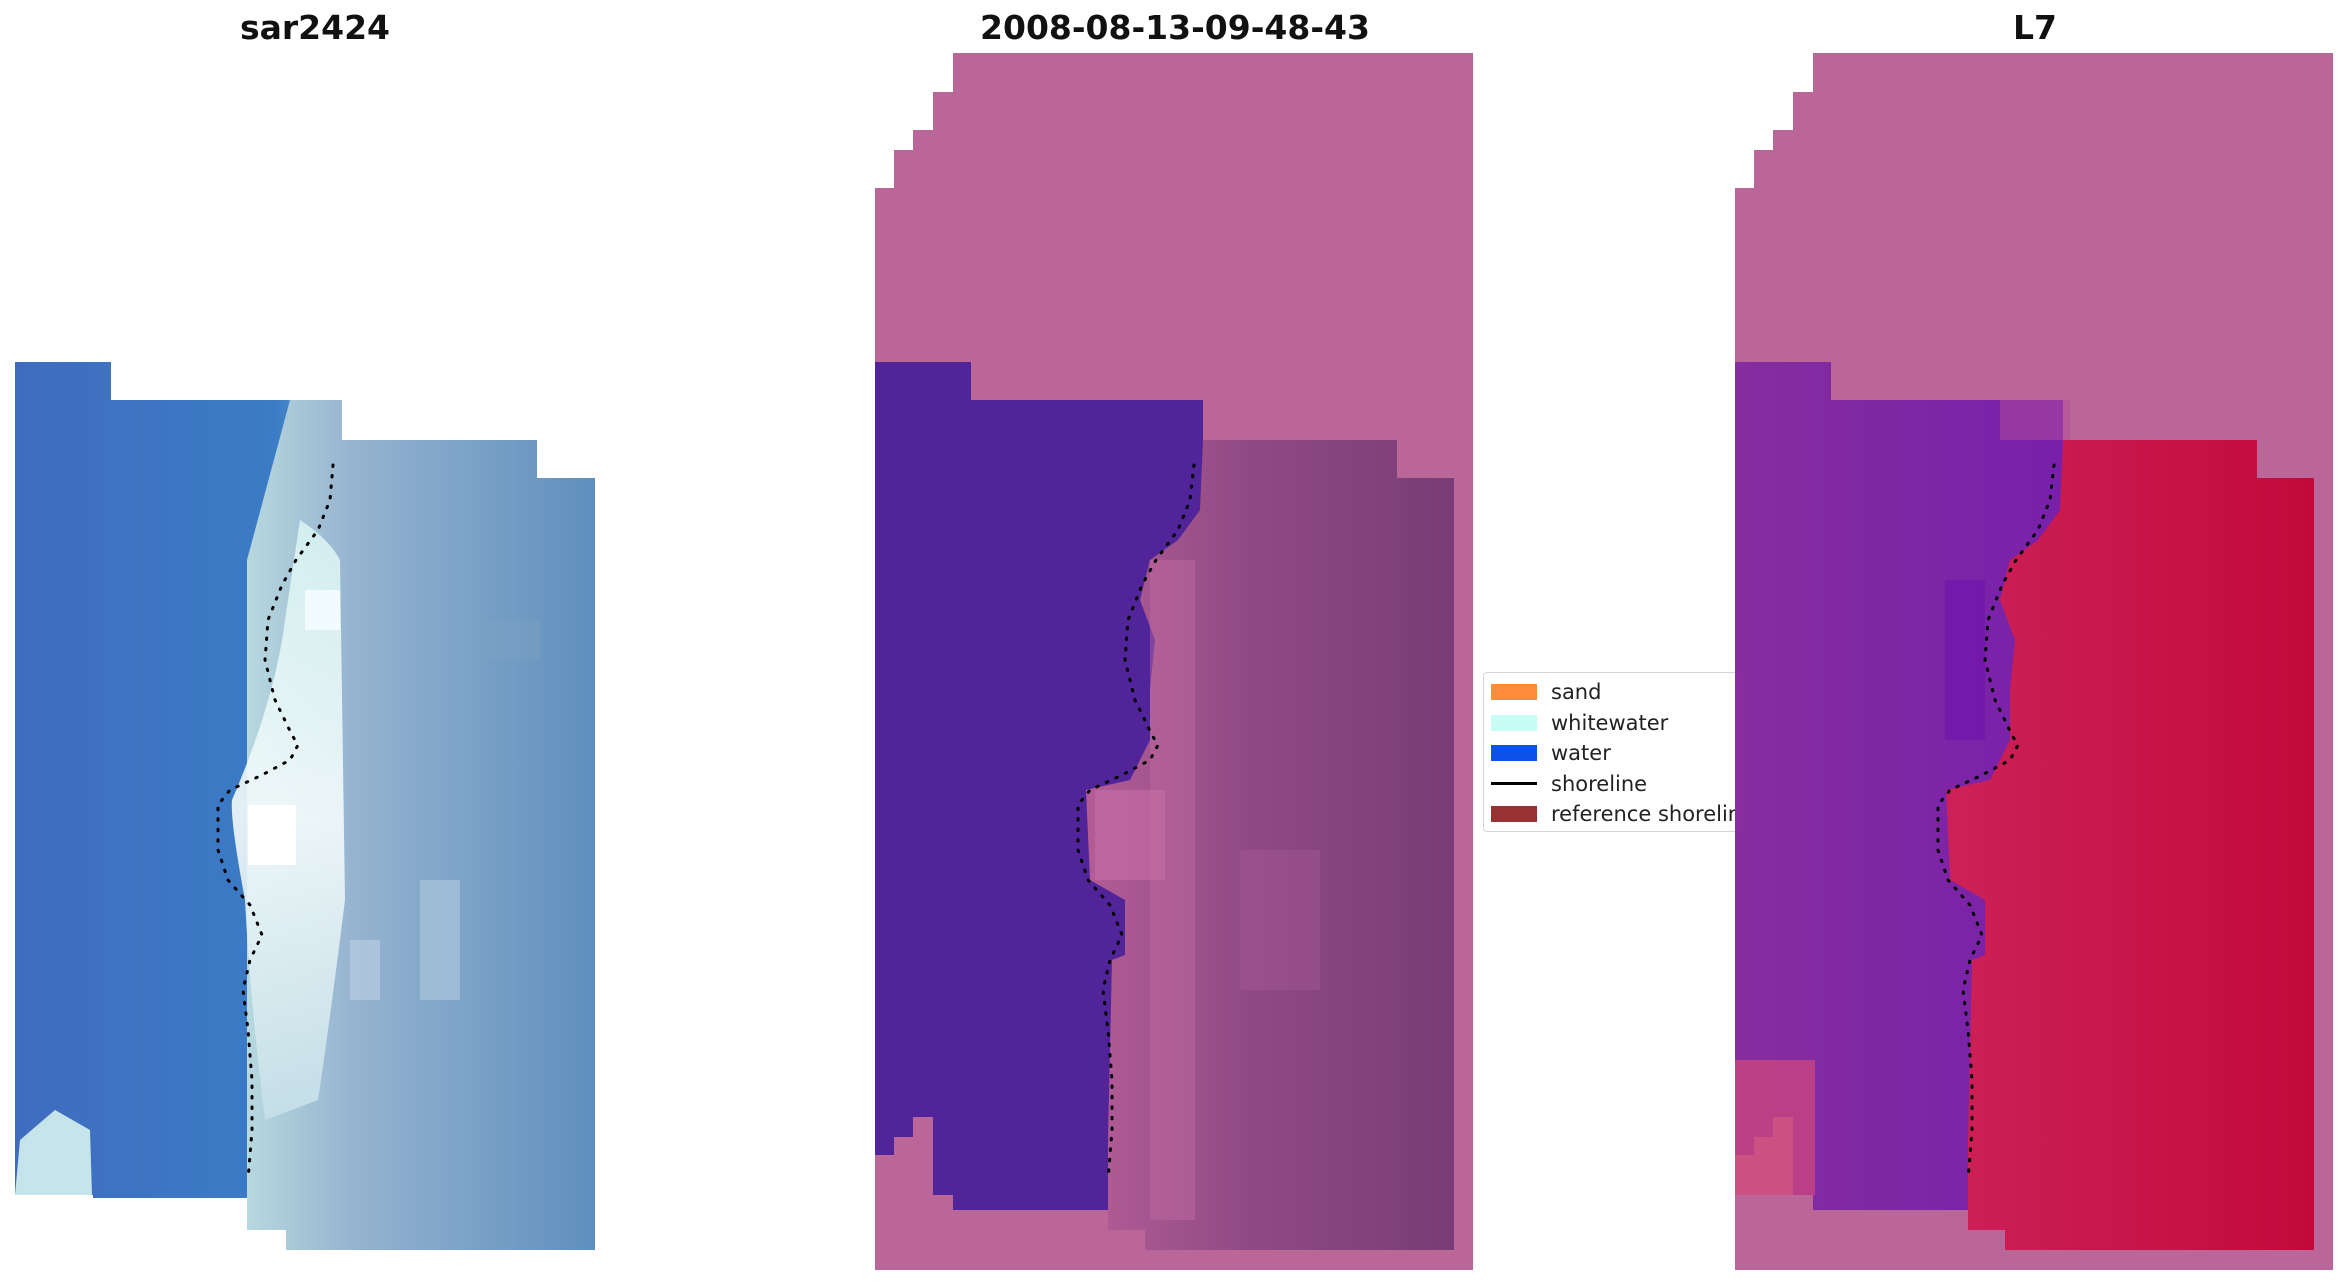  I want to click on legend-item-shoreline: shoreline, so click(1613, 784).